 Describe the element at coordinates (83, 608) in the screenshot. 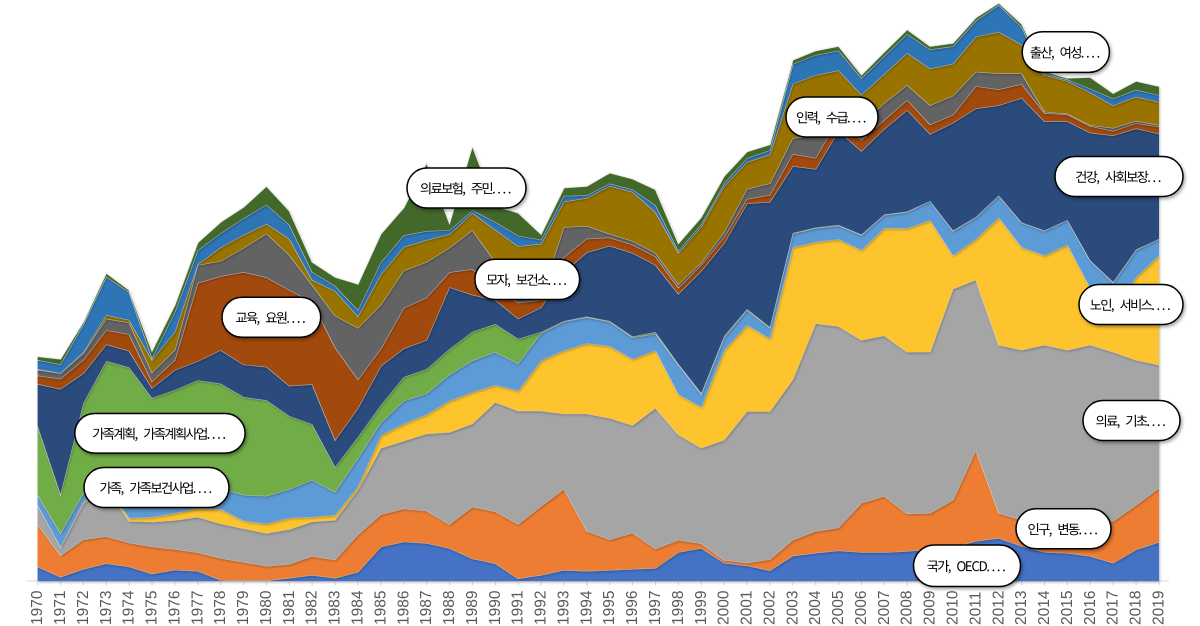

I see `svg-text: 1972` at that location.